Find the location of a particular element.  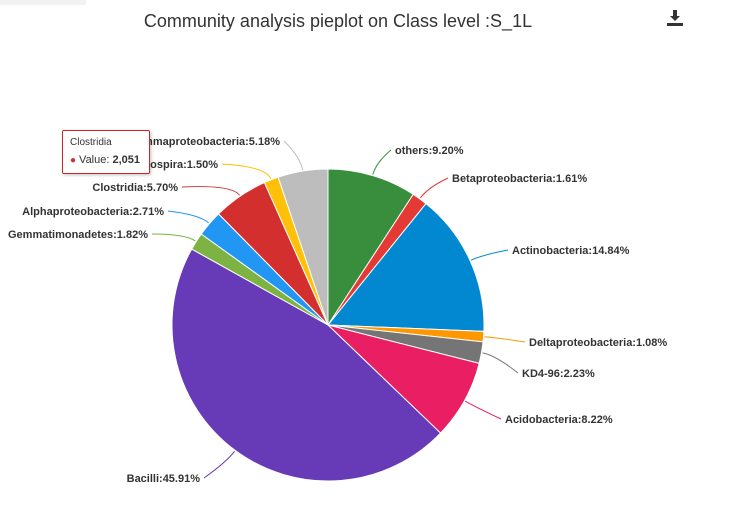

tooltip-title: Clostridia is located at coordinates (91, 142).